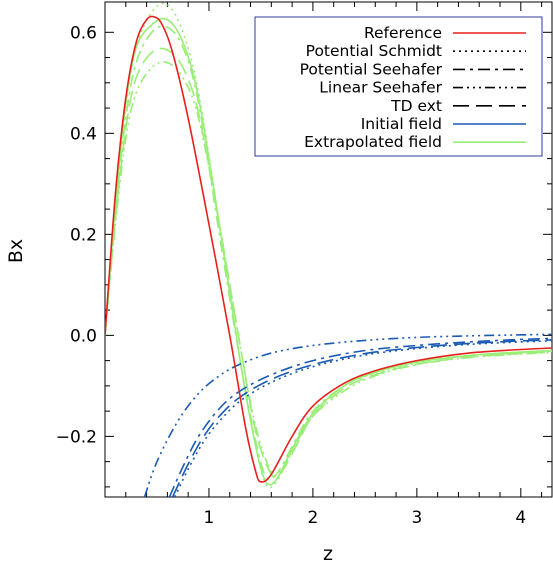  What do you see at coordinates (209, 518) in the screenshot?
I see `x-tick-label: 1` at bounding box center [209, 518].